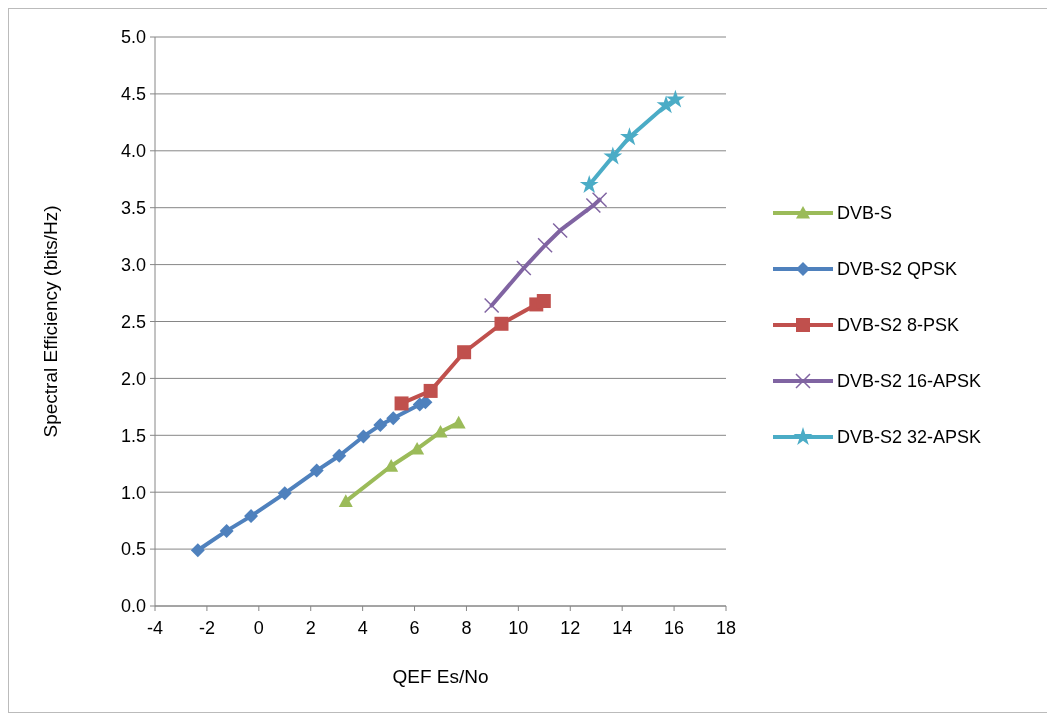  What do you see at coordinates (909, 437) in the screenshot?
I see `legend-label: DVB-S2 32-APSK` at bounding box center [909, 437].